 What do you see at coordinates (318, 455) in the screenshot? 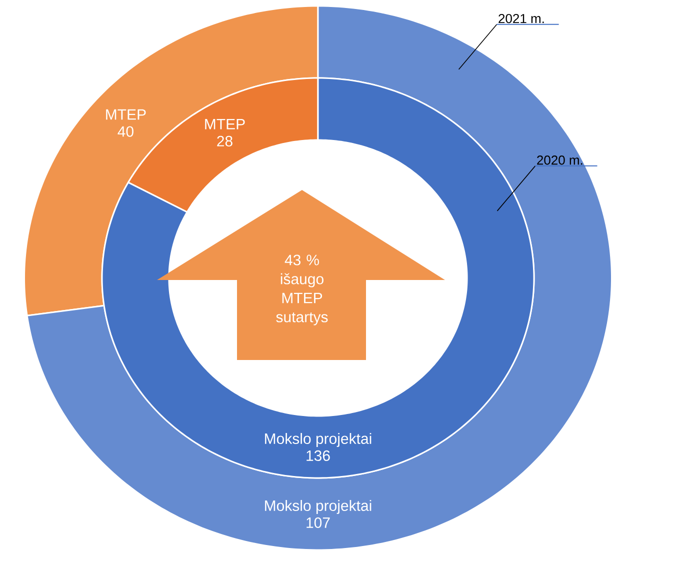
I see `data-label: 136` at bounding box center [318, 455].